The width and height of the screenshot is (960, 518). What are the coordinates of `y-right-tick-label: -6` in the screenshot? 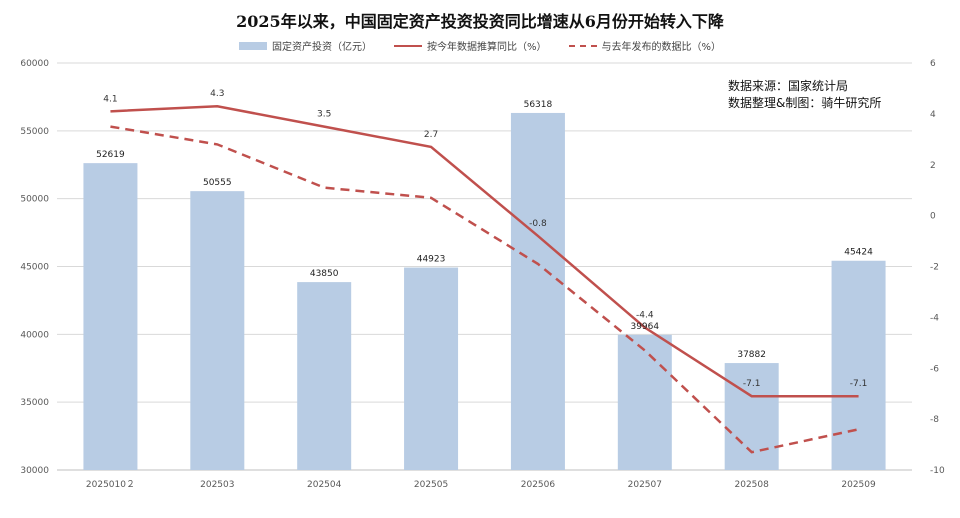 It's located at (934, 369).